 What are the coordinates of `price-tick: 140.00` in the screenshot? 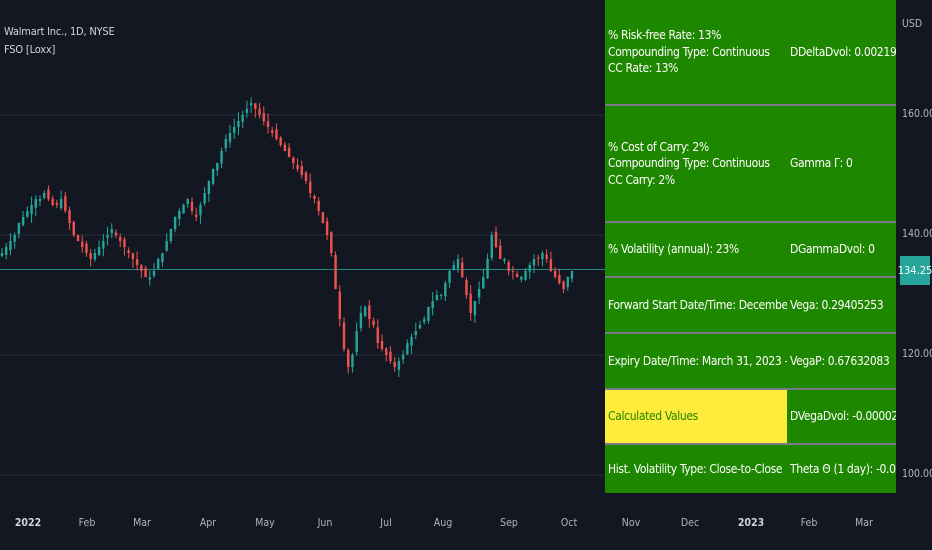 It's located at (917, 234).